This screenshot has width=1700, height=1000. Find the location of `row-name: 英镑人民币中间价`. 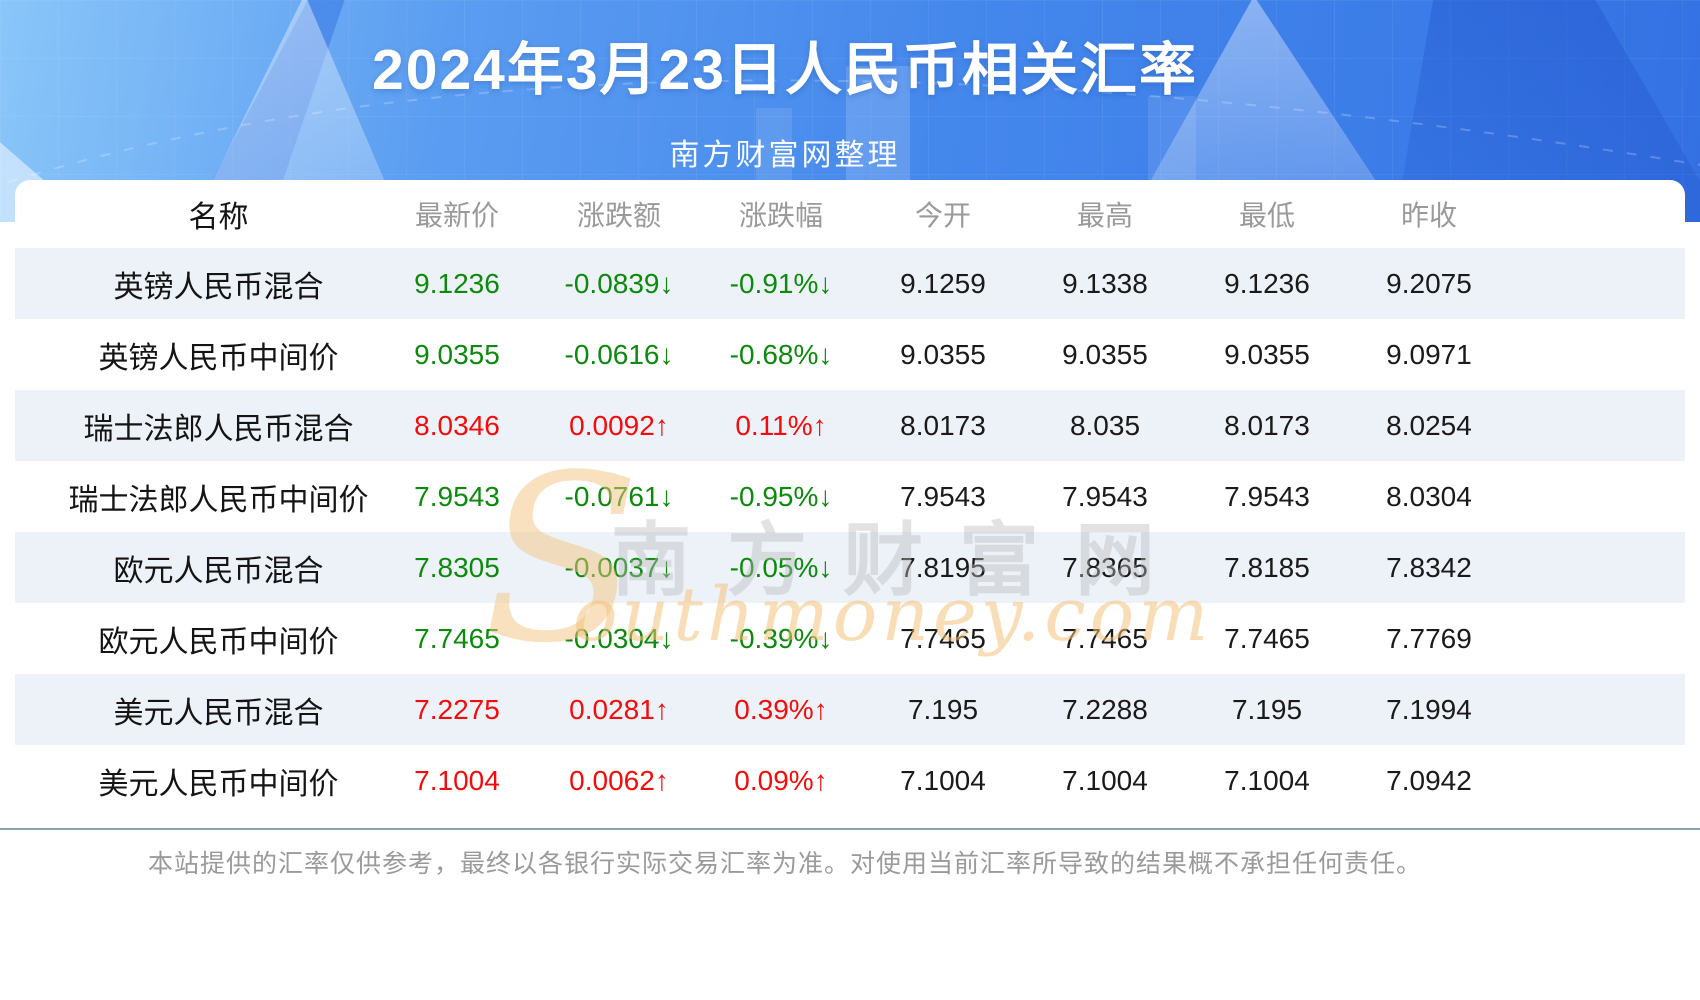

row-name: 英镑人民币中间价 is located at coordinates (218, 358).